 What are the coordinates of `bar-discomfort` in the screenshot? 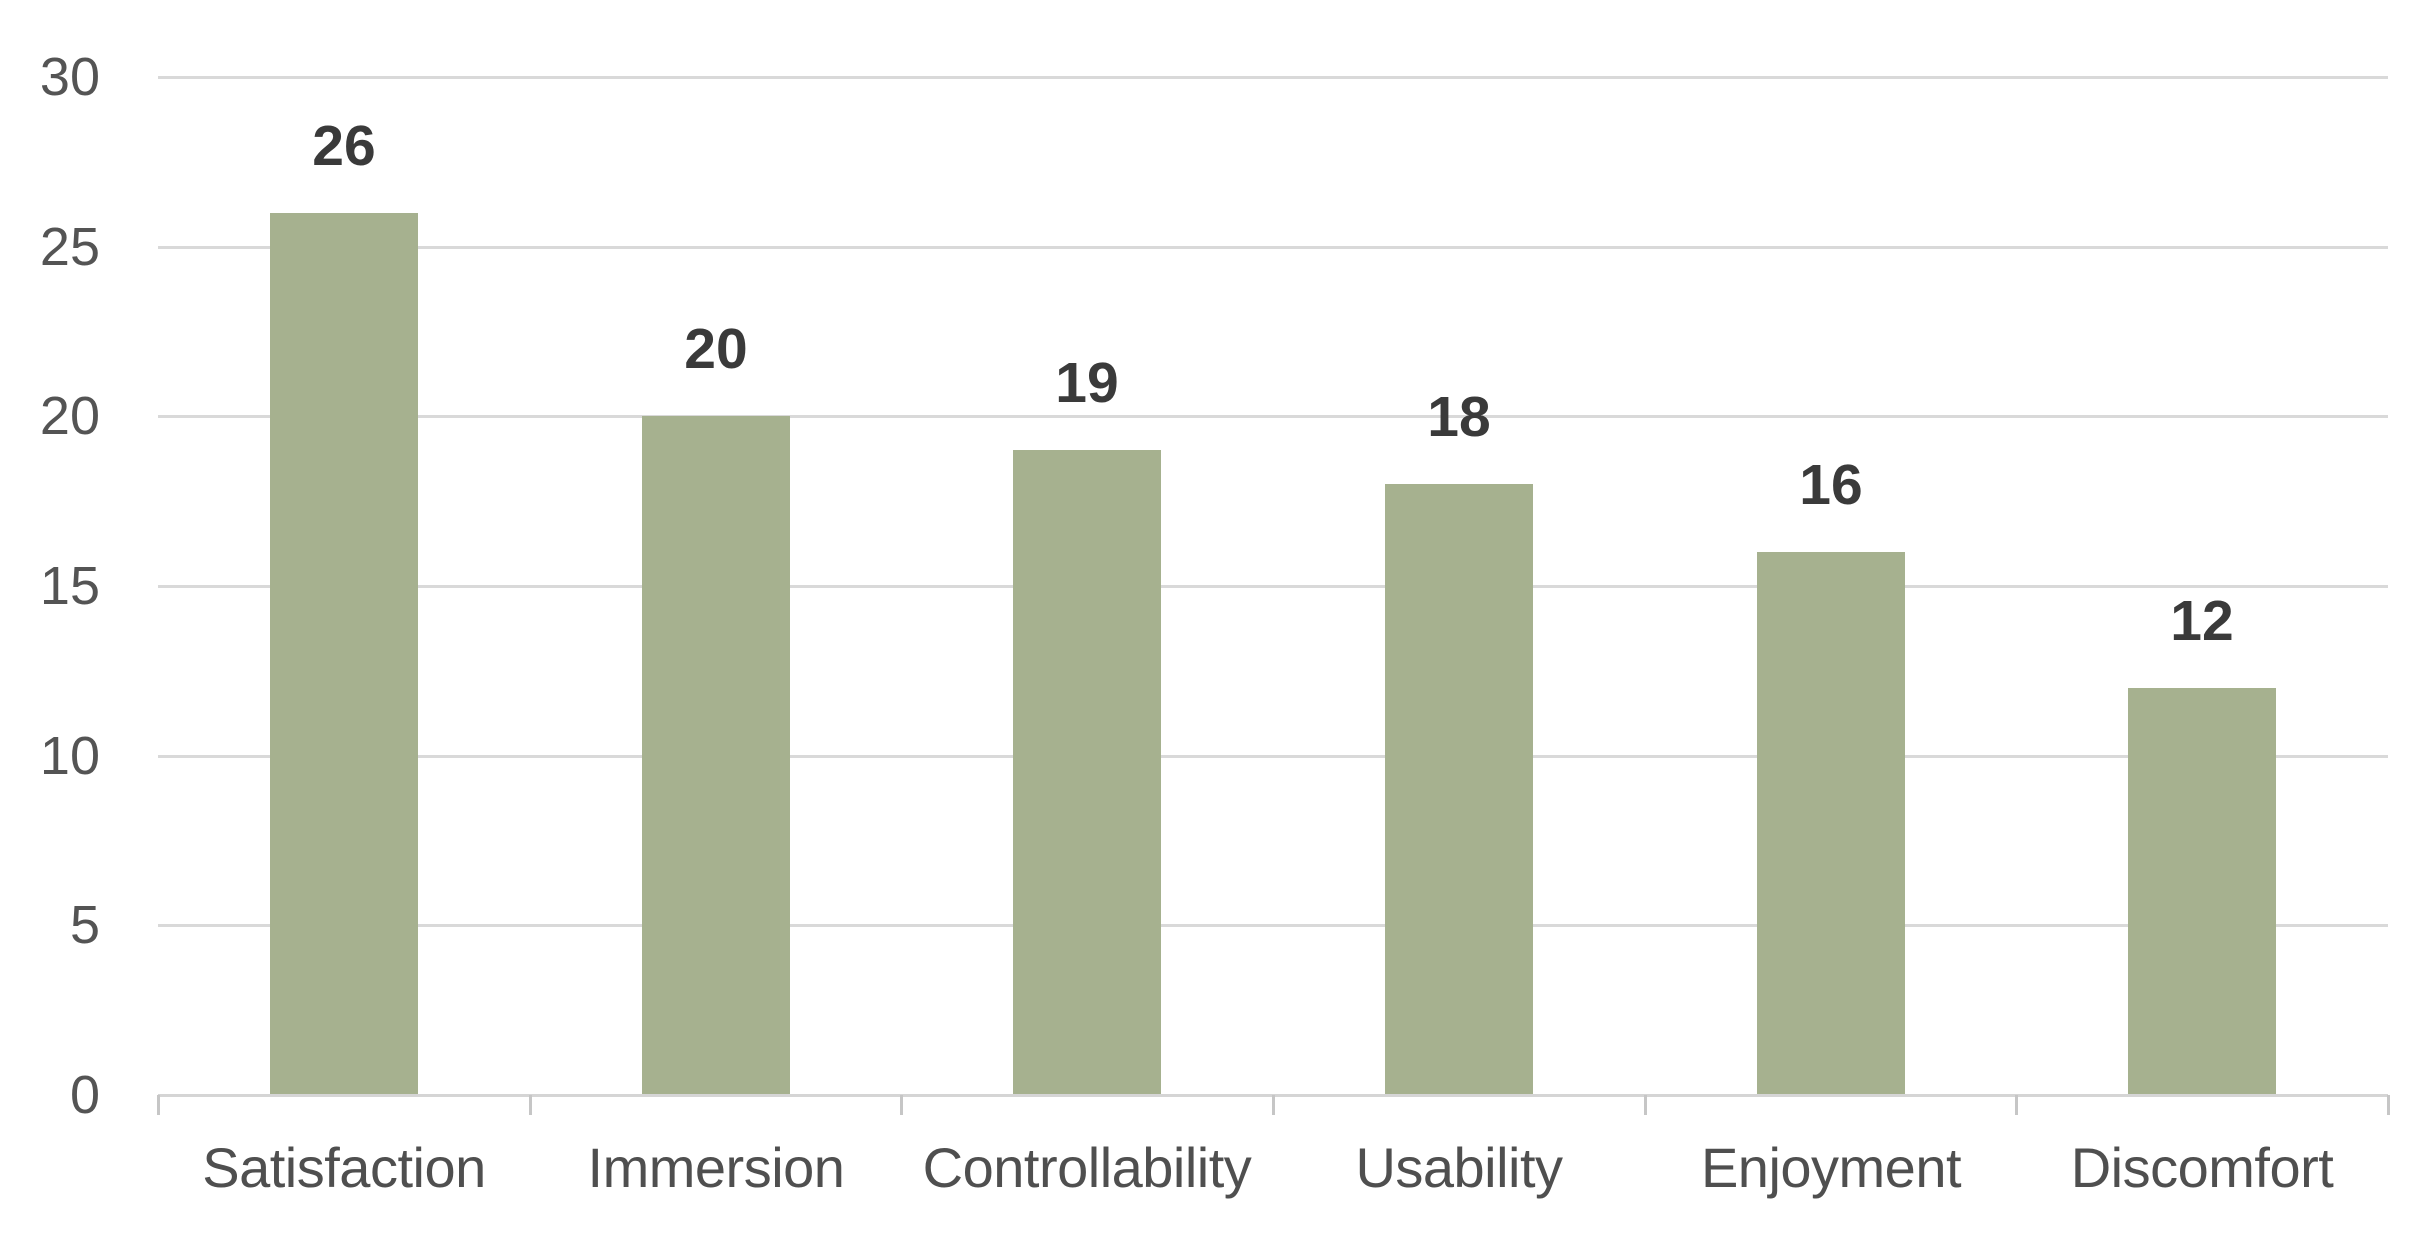 It's located at (2202, 891).